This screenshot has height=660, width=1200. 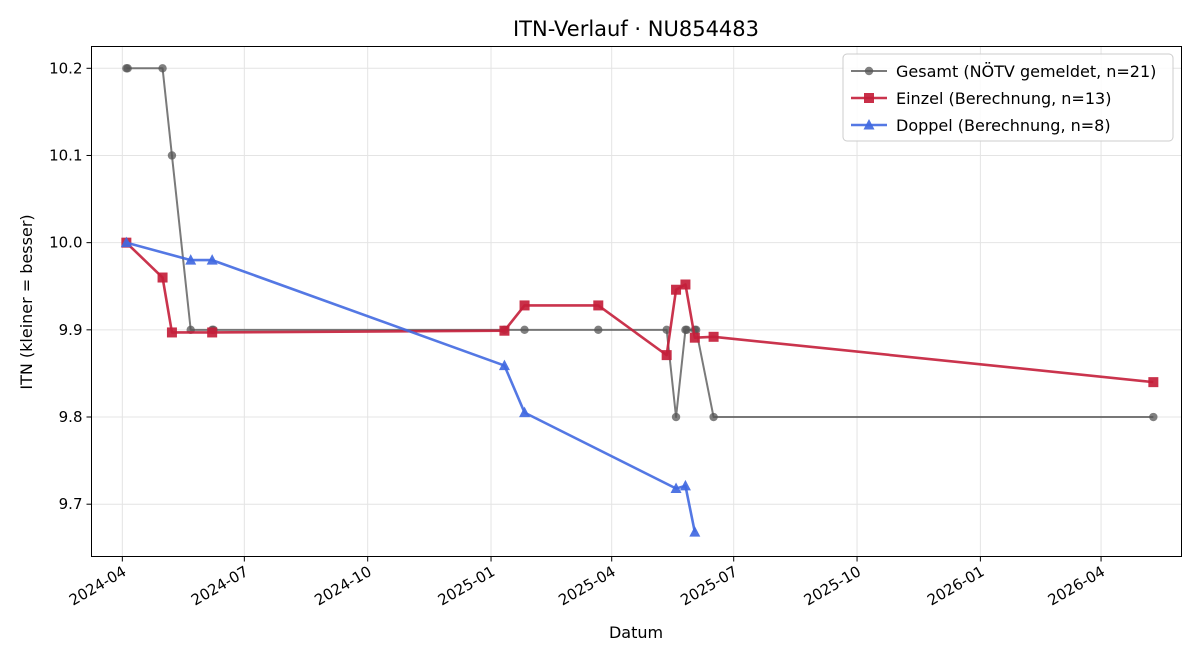 What do you see at coordinates (466, 585) in the screenshot?
I see `x-tick-label: 2025-01` at bounding box center [466, 585].